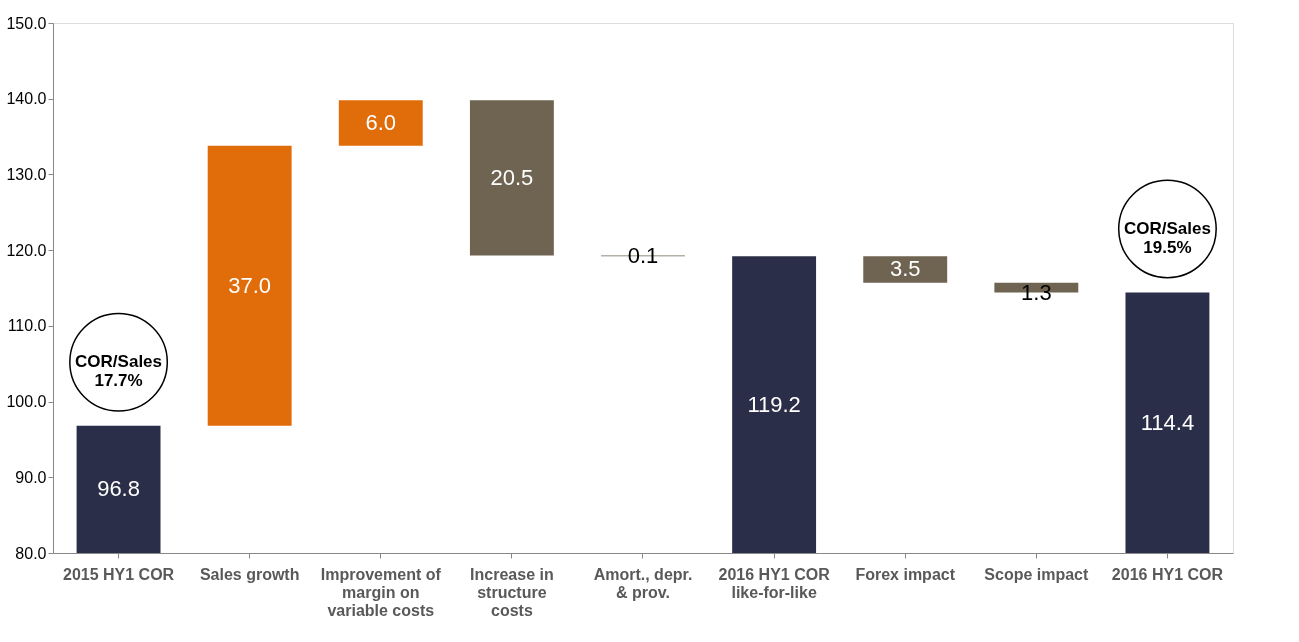 This screenshot has width=1299, height=642. What do you see at coordinates (905, 269) in the screenshot?
I see `data-label: 3.5` at bounding box center [905, 269].